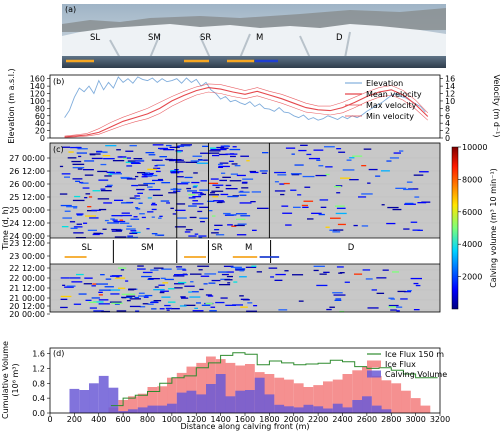 Image resolution: width=500 pixels, height=431 pixels. What do you see at coordinates (38, 383) in the screenshot?
I see `ytick-label: 0.8` at bounding box center [38, 383].